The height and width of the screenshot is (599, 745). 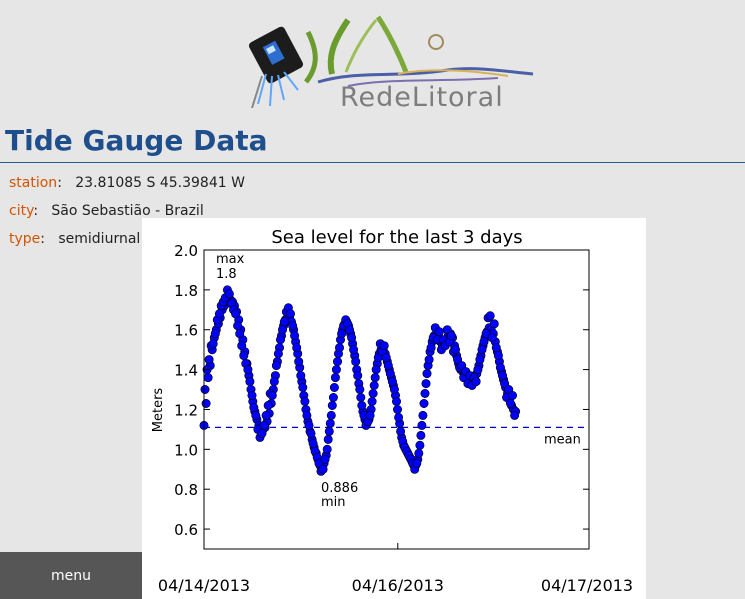 What do you see at coordinates (204, 585) in the screenshot?
I see `x-tick-label: 04/14/2013` at bounding box center [204, 585].